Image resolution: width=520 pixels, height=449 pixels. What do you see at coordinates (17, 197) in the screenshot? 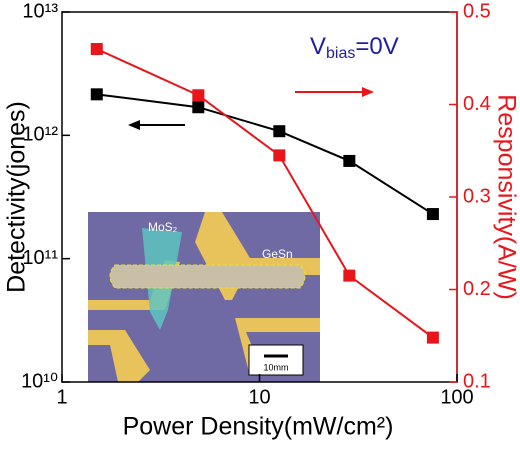
I see `y-axis-title: Detectivity(jones)` at bounding box center [17, 197].